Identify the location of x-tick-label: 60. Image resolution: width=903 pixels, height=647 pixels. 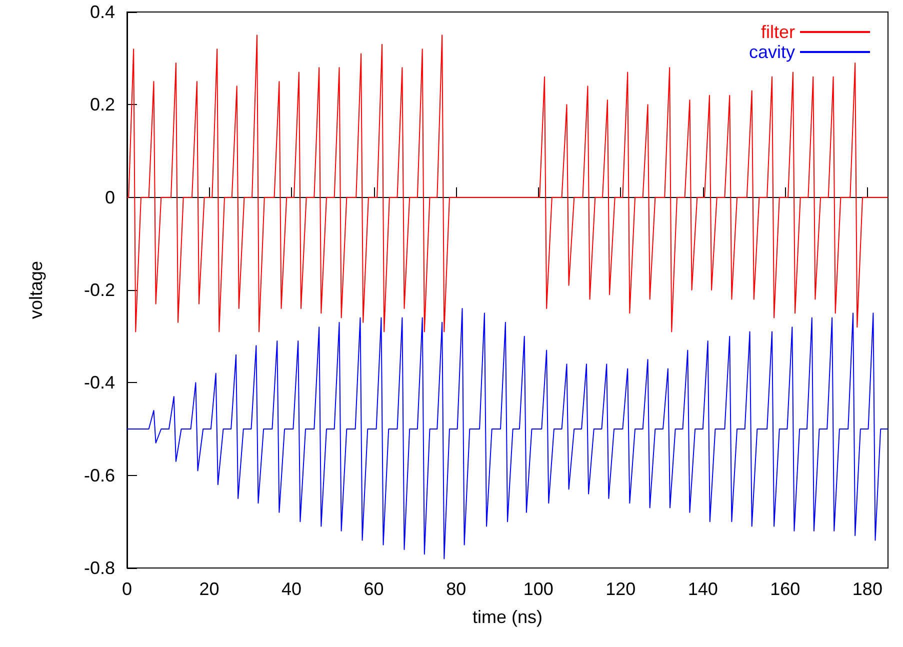
(374, 589).